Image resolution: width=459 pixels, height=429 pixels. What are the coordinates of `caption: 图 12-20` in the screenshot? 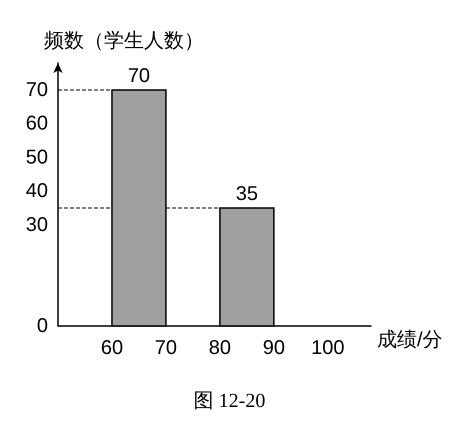 It's located at (230, 401).